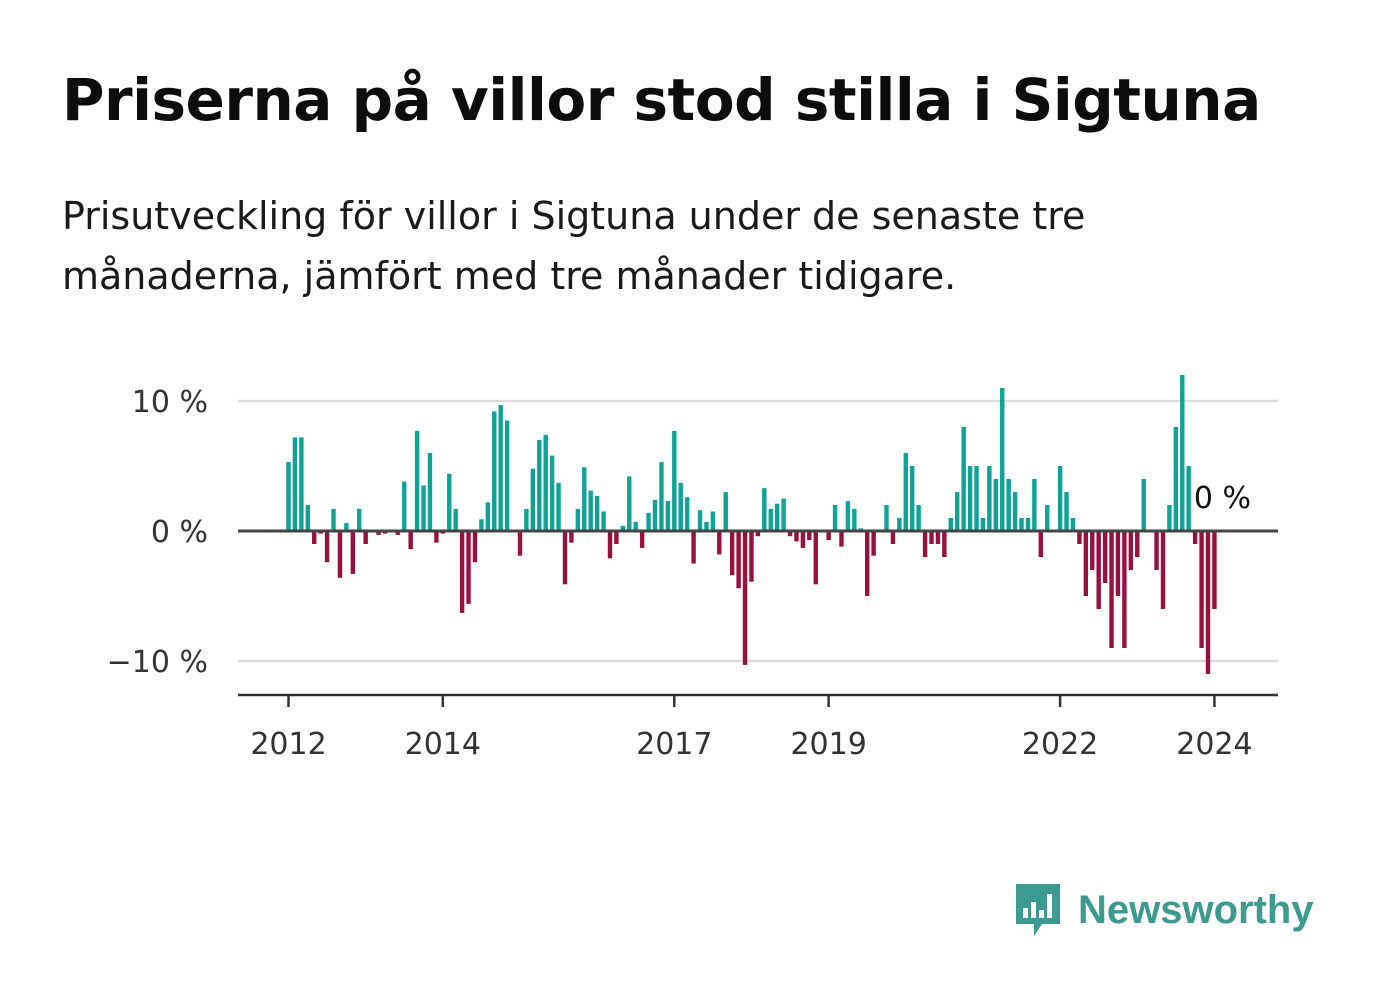 The image size is (1382, 999). What do you see at coordinates (828, 744) in the screenshot?
I see `x-tick-label: 2019` at bounding box center [828, 744].